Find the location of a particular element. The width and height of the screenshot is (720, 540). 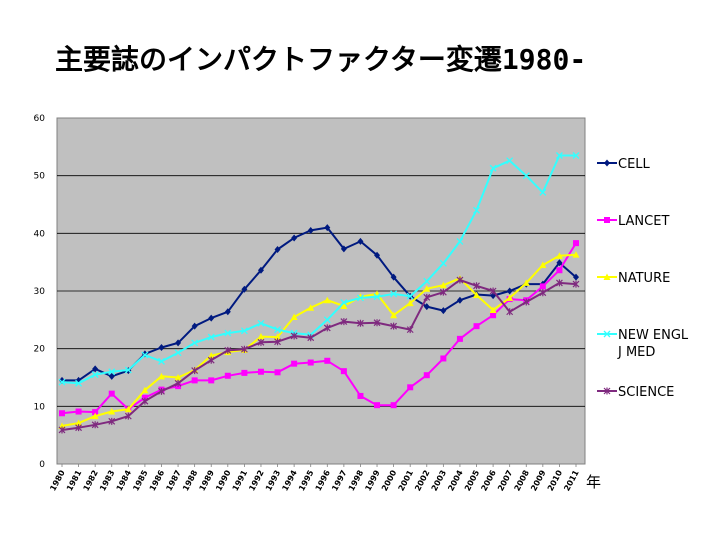

chart-title-year: 1980- is located at coordinates (544, 59).